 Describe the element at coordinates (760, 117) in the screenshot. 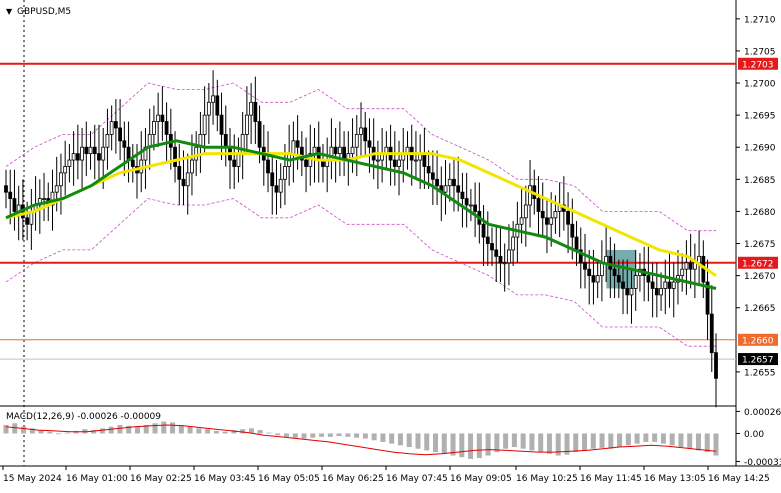

I see `price-tick-label: 1.2695` at that location.